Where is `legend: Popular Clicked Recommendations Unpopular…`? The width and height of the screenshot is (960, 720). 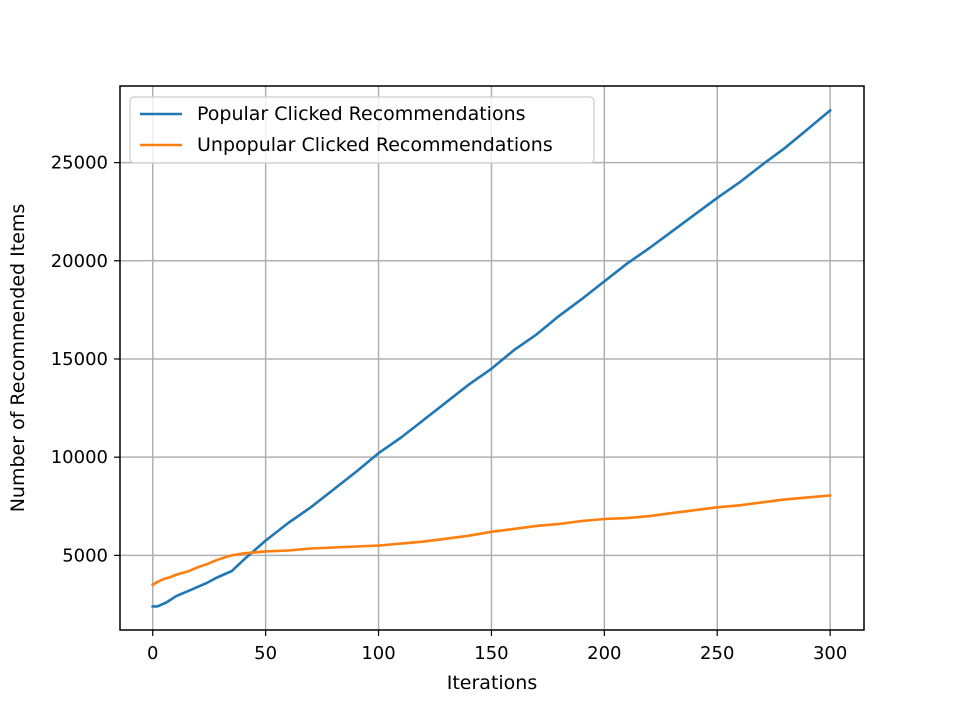 legend: Popular Clicked Recommendations Unpopular… is located at coordinates (362, 130).